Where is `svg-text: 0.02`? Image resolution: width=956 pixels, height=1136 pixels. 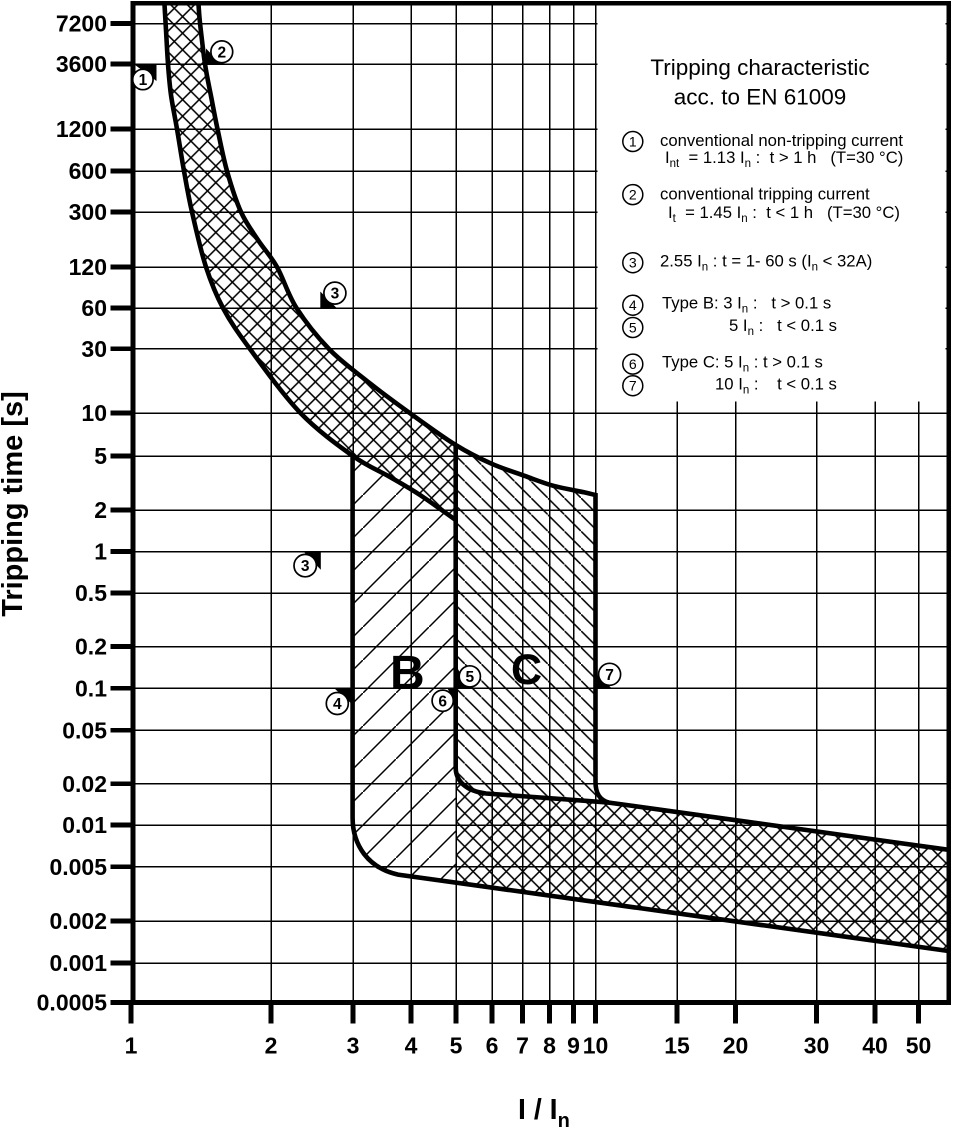 svg-text: 0.02 is located at coordinates (84, 784).